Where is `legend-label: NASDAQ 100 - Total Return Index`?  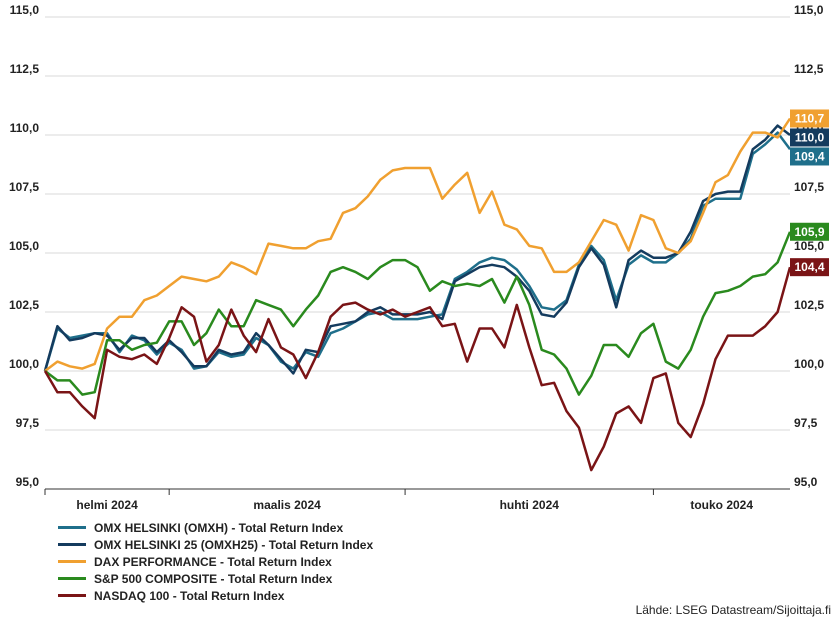 legend-label: NASDAQ 100 - Total Return Index is located at coordinates (189, 595).